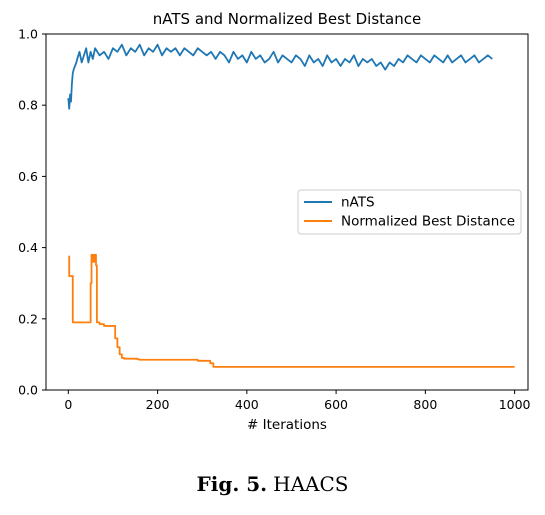 This screenshot has height=515, width=545. I want to click on chart-title: nATS and Normalized Best Distance, so click(287, 19).